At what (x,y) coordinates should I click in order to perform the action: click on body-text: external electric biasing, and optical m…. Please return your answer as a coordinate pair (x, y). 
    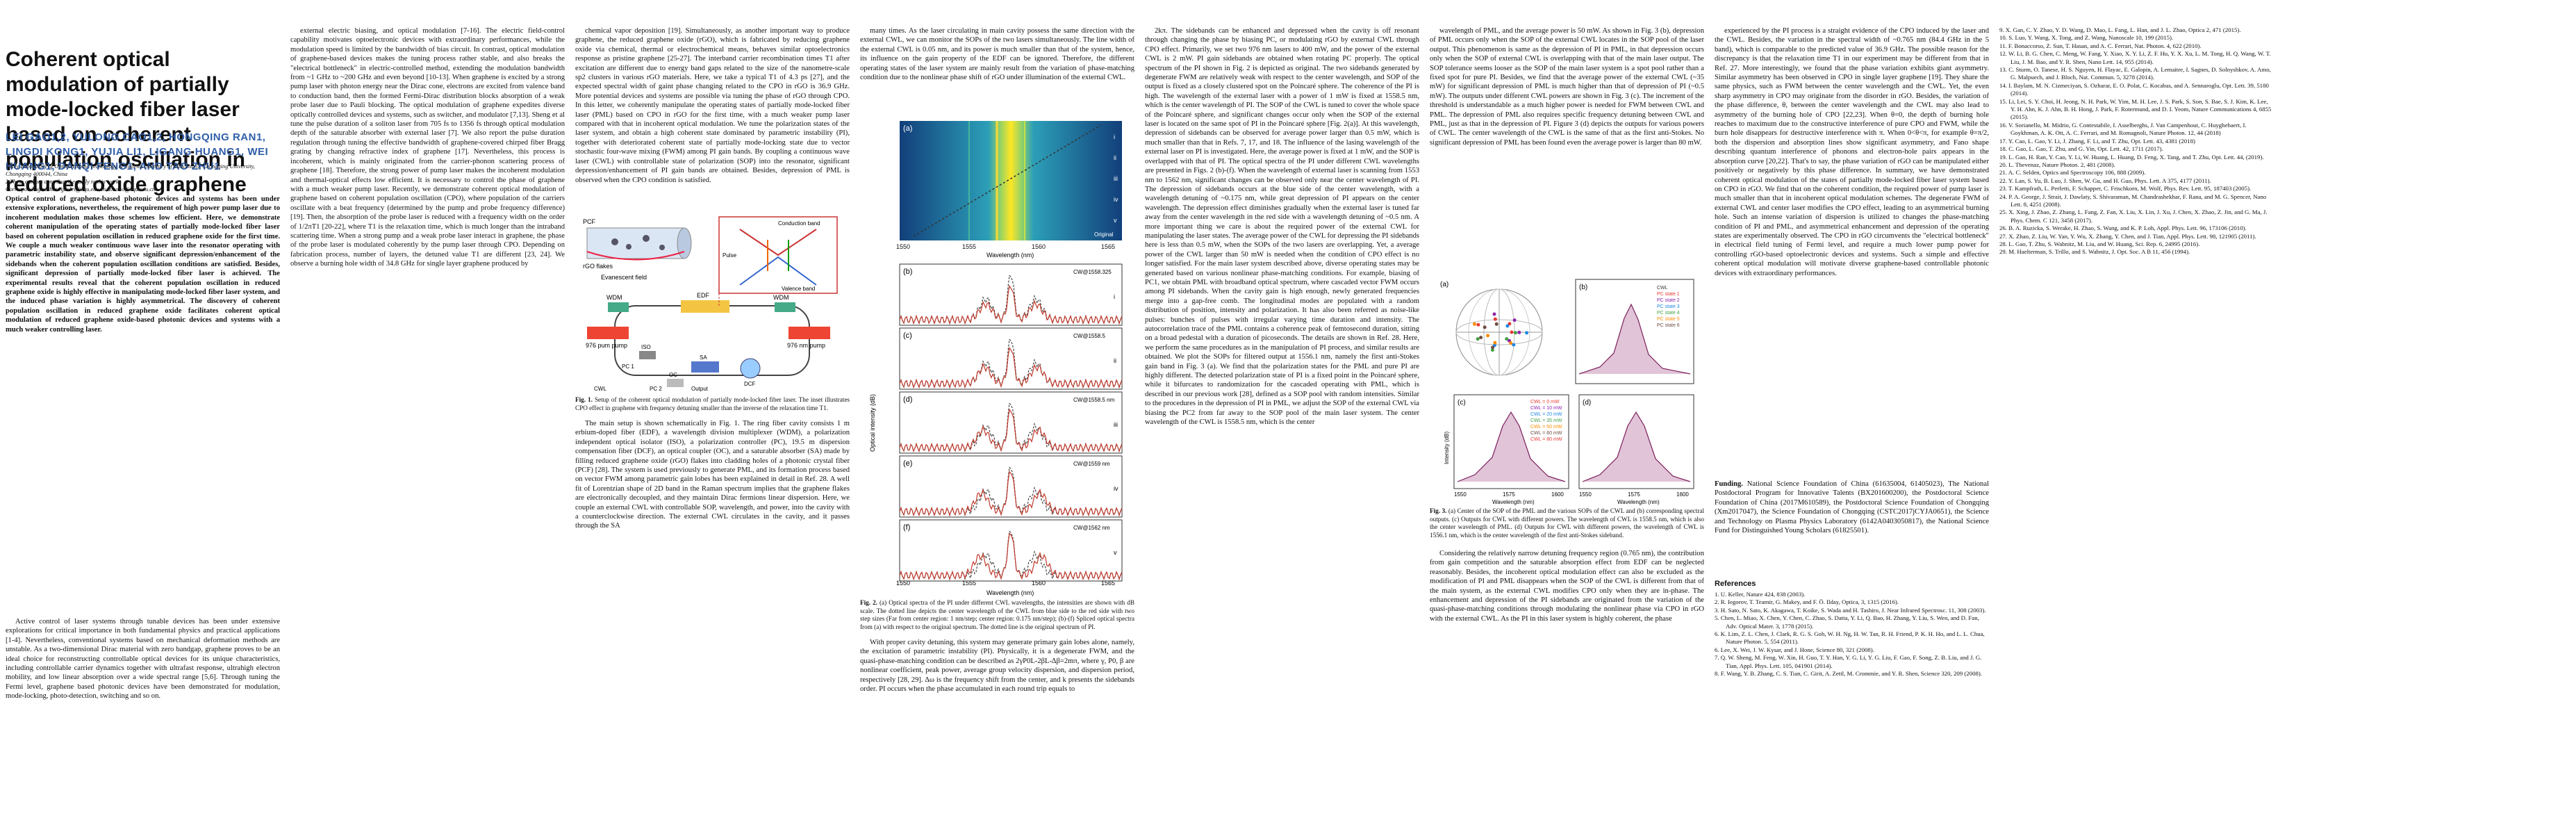
    Looking at the image, I should click on (428, 147).